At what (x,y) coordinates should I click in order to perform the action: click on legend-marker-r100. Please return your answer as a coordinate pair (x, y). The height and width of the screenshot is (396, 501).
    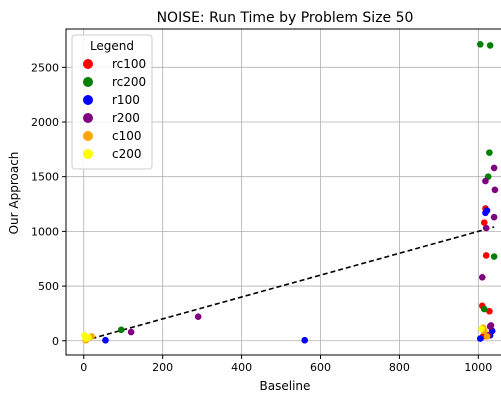
    Looking at the image, I should click on (88, 100).